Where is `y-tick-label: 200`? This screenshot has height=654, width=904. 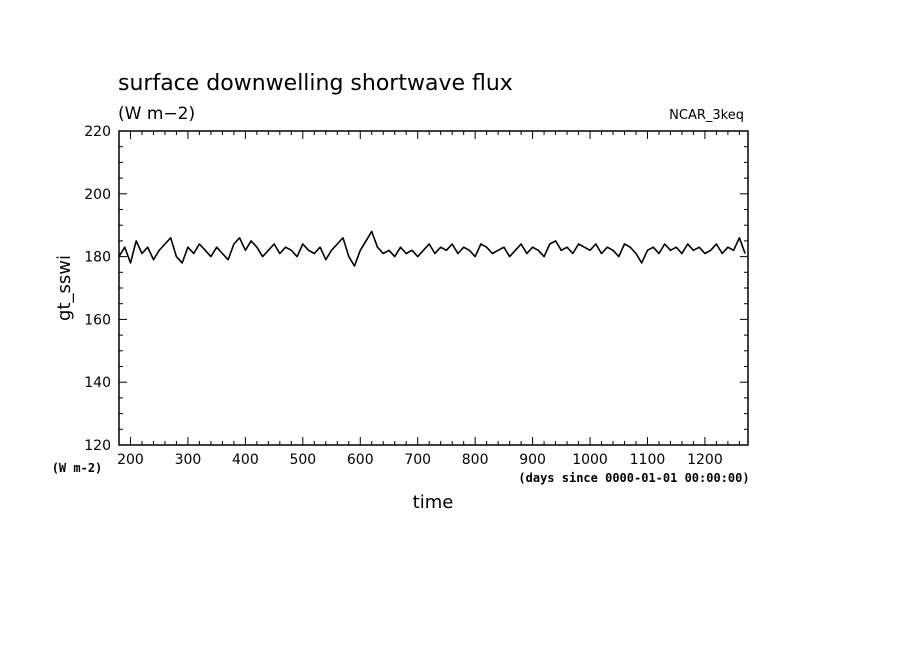 y-tick-label: 200 is located at coordinates (97, 195).